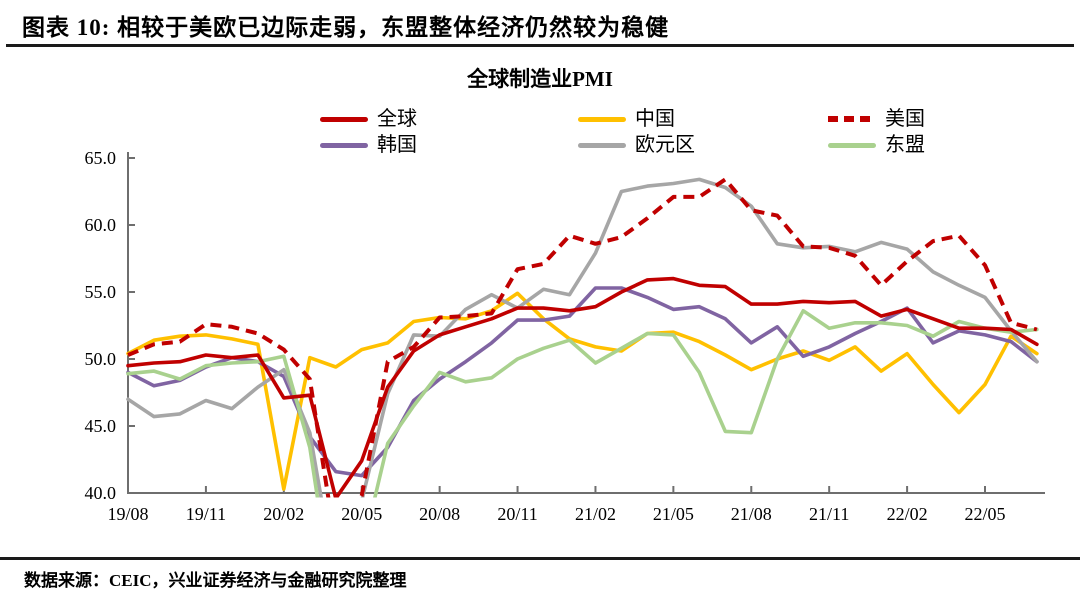  I want to click on legend-item-us: 美国, so click(918, 119).